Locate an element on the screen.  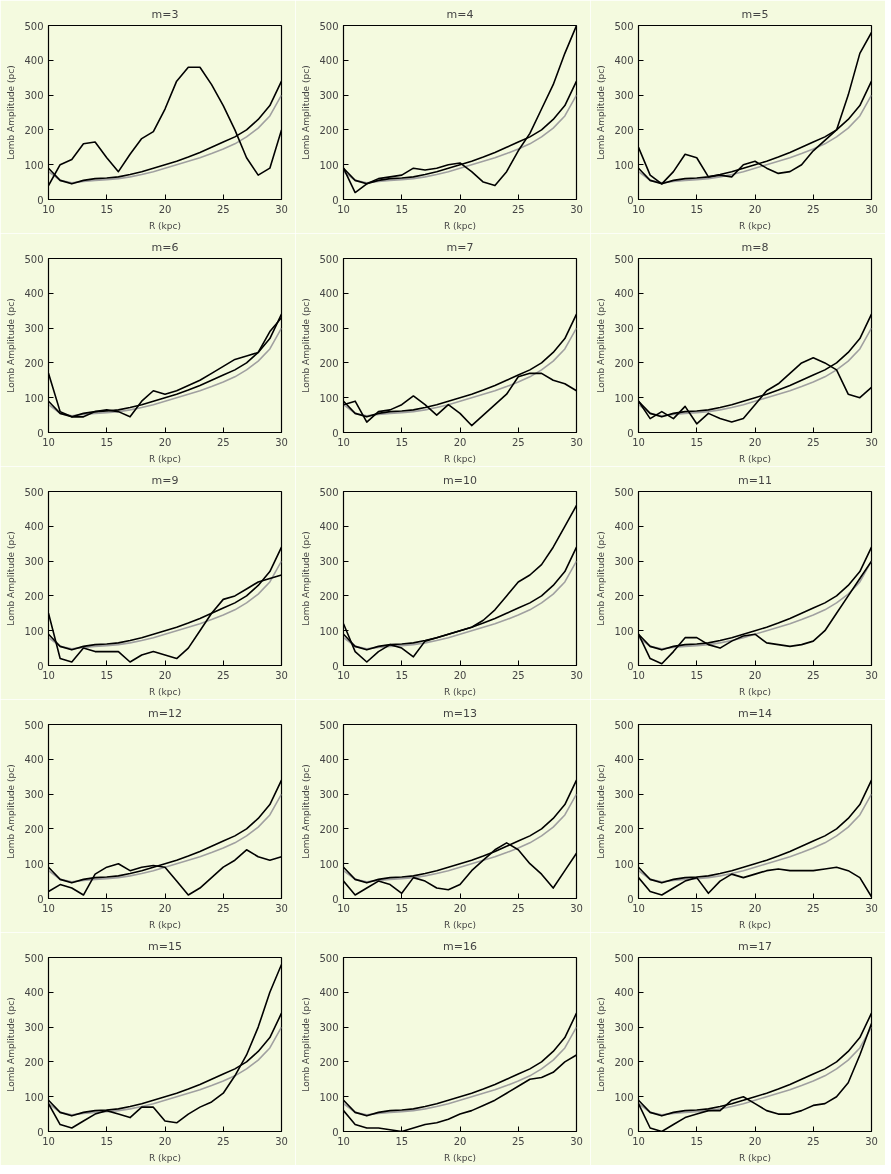
chart-title: m=5 is located at coordinates (755, 14).